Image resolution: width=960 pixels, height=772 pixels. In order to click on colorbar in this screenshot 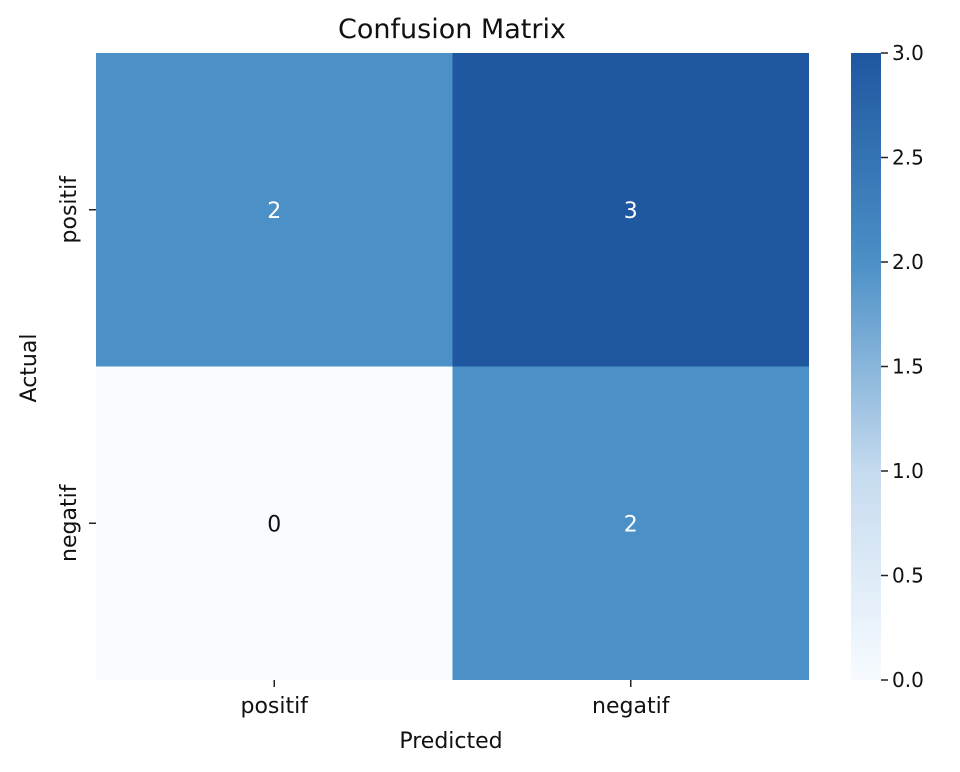, I will do `click(866, 366)`.